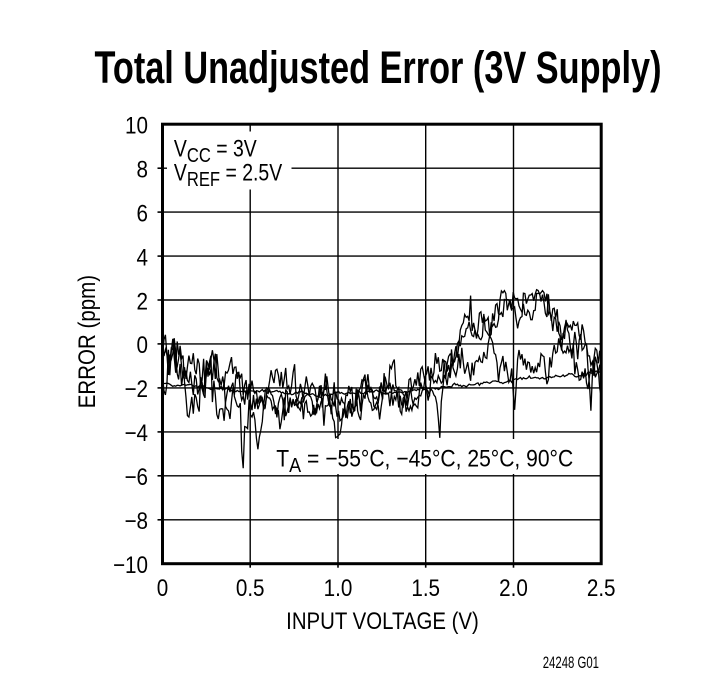 The image size is (725, 692). I want to click on svg-text: 24248 G01, so click(571, 663).